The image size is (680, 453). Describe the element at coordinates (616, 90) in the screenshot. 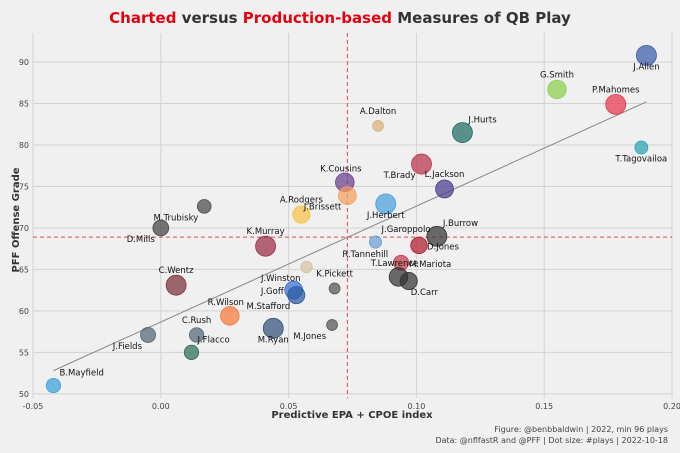

I see `point-label: P.Mahomes` at that location.